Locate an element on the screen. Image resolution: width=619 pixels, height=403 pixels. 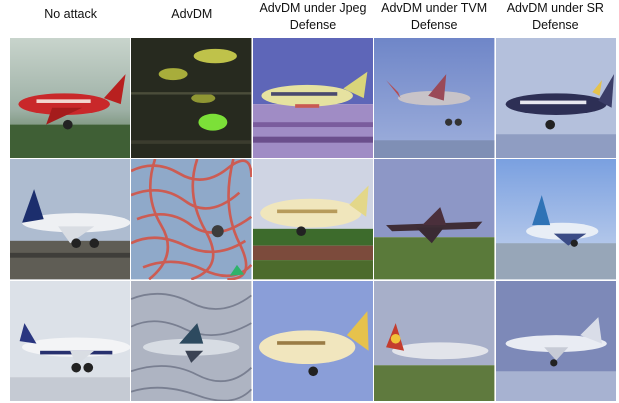
image-r2-tvm-defense is located at coordinates (434, 219).